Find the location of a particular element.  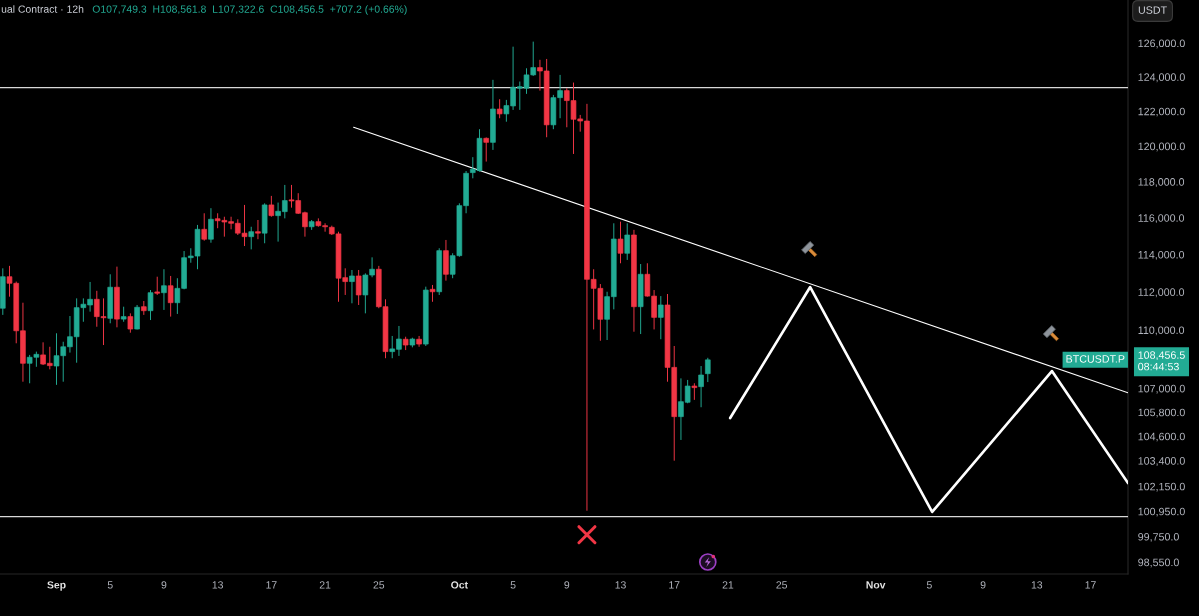

y-tick-label: 104,600.0 is located at coordinates (1161, 437).